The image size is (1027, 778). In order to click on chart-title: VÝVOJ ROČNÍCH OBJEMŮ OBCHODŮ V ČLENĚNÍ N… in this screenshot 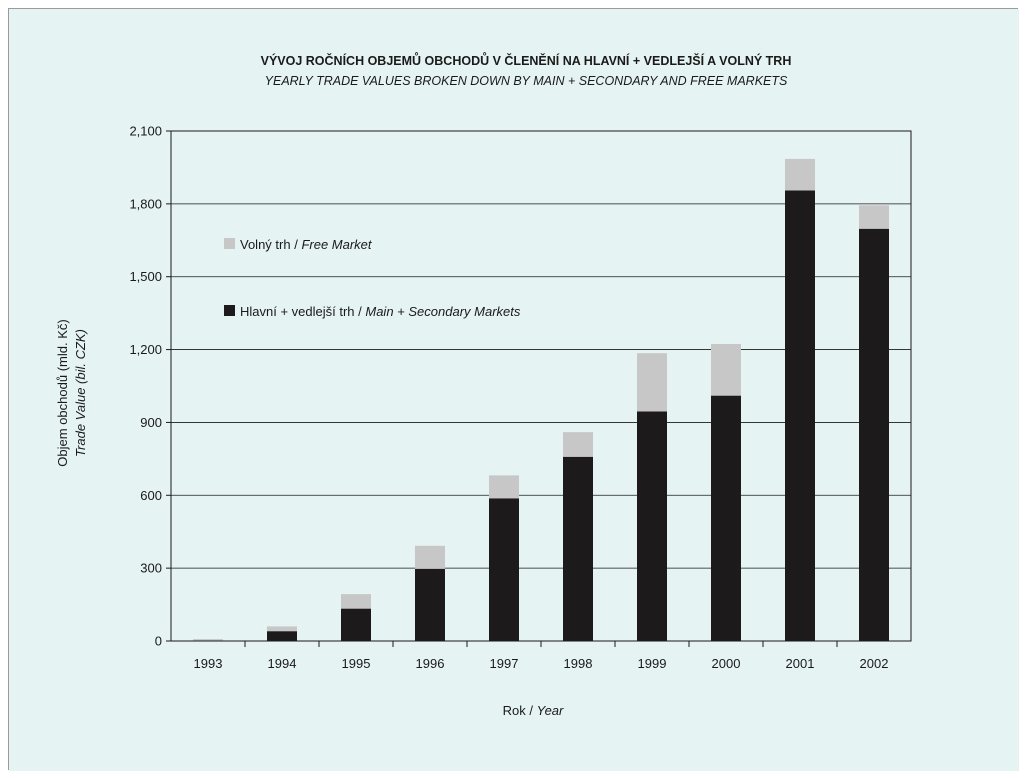, I will do `click(526, 60)`.